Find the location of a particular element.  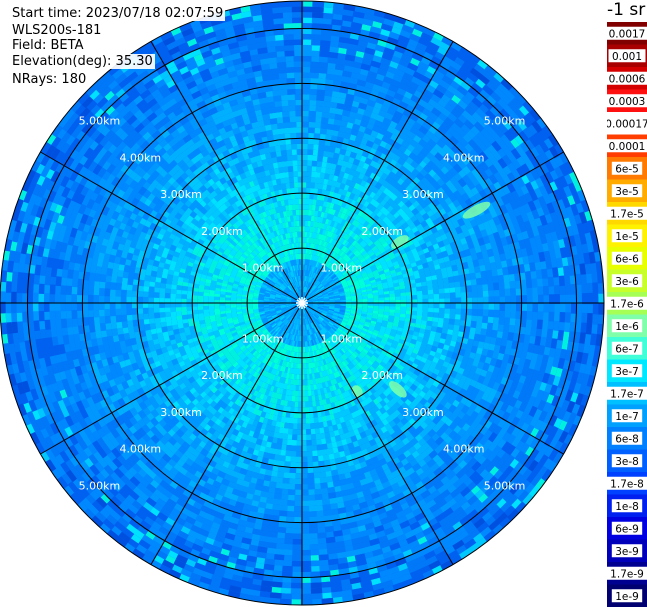

colorbar-tick-label: 1.7e-7 is located at coordinates (627, 394).